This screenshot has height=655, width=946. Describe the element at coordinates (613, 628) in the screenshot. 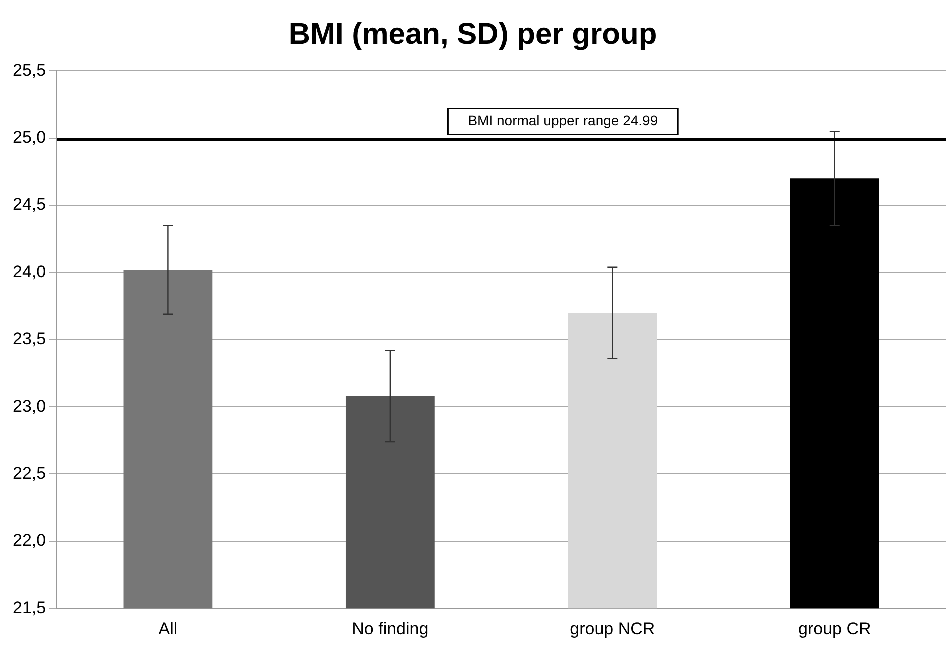

I see `x-tick-label: group NCR` at that location.